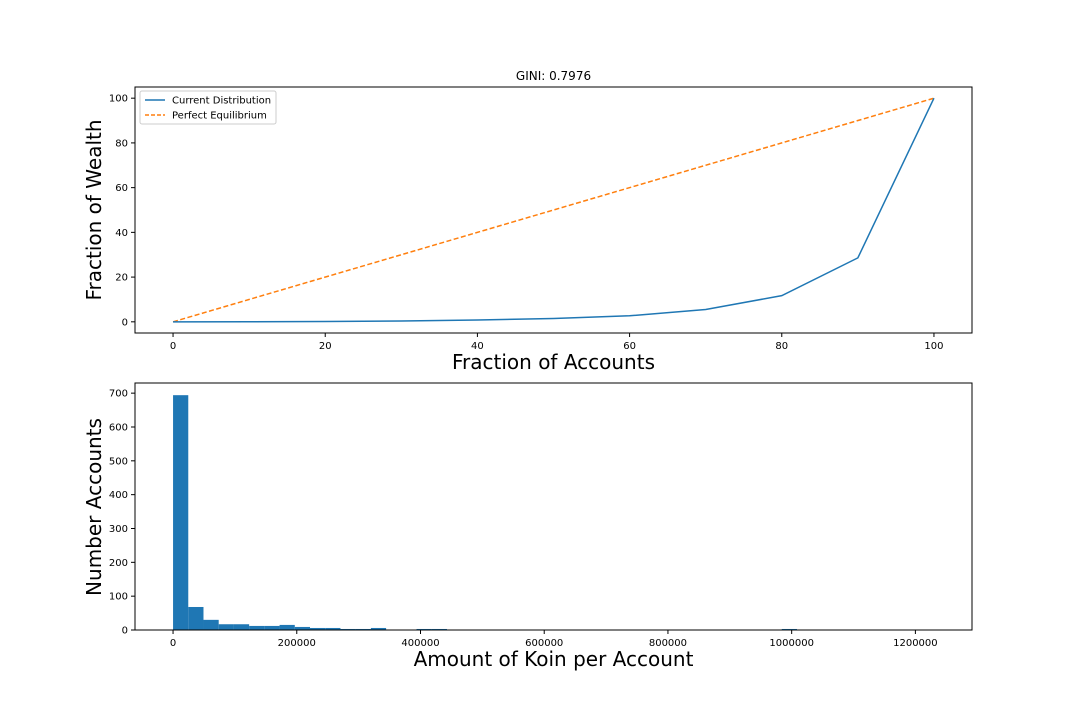 This screenshot has height=720, width=1080. I want to click on y-tick-label: 20, so click(121, 278).